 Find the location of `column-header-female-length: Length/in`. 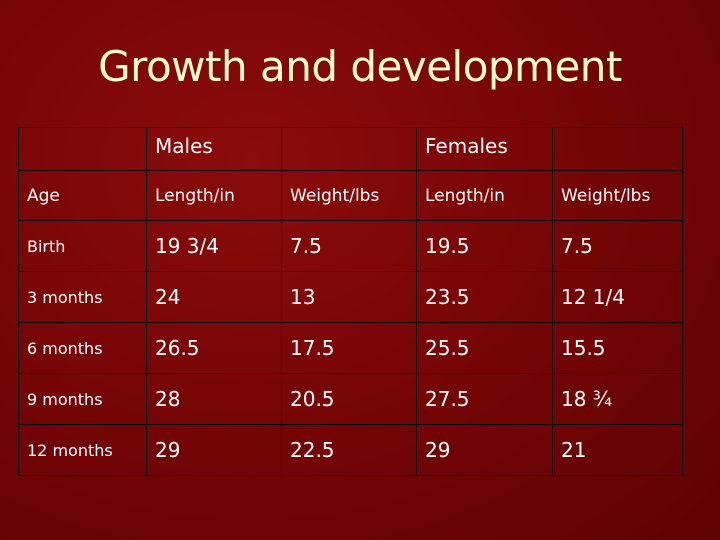

column-header-female-length: Length/in is located at coordinates (484, 195).